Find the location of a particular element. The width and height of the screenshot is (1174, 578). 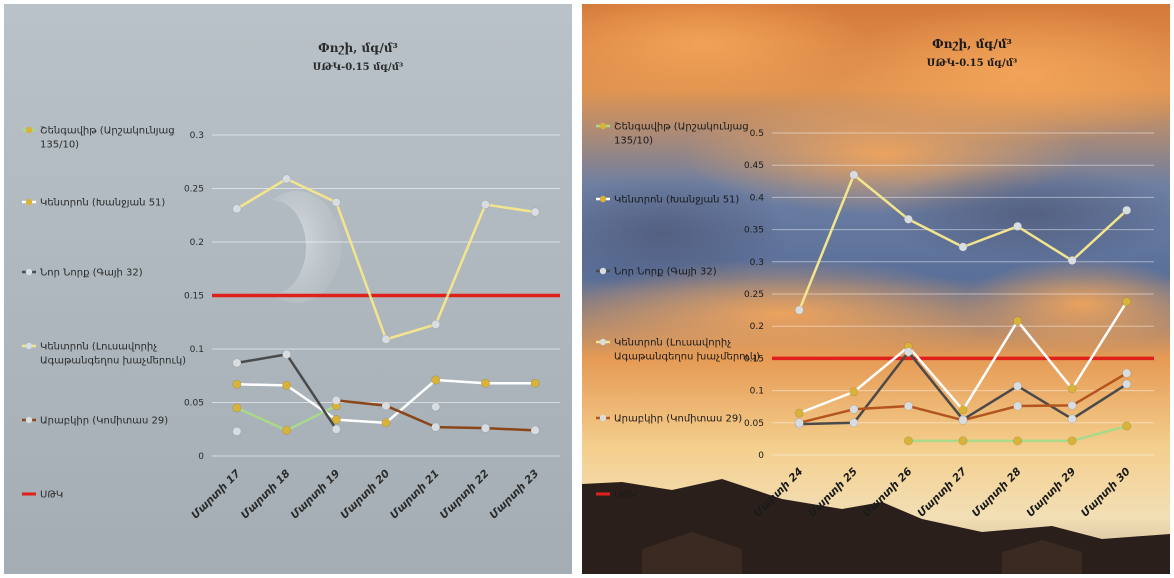

y-tick-label: 0.3 is located at coordinates (197, 136).